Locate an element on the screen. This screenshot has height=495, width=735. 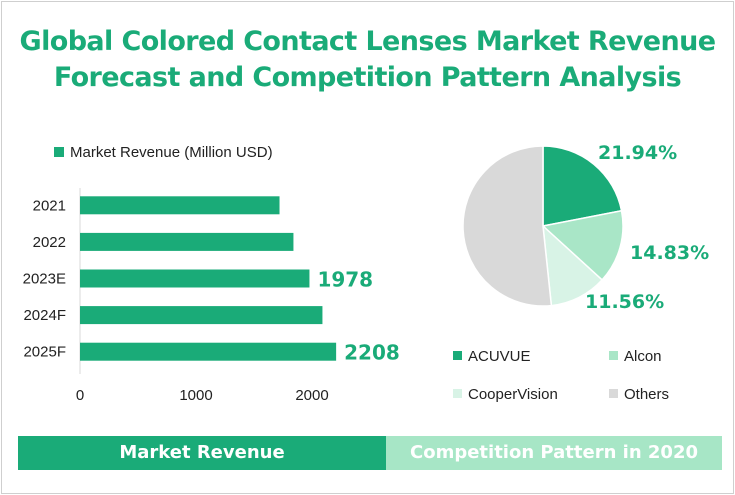
bar-2023e is located at coordinates (195, 278).